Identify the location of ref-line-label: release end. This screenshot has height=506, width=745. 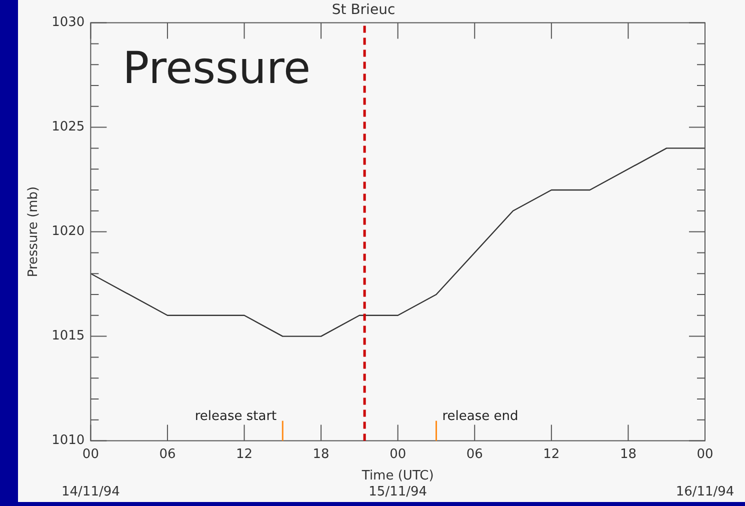
(480, 416).